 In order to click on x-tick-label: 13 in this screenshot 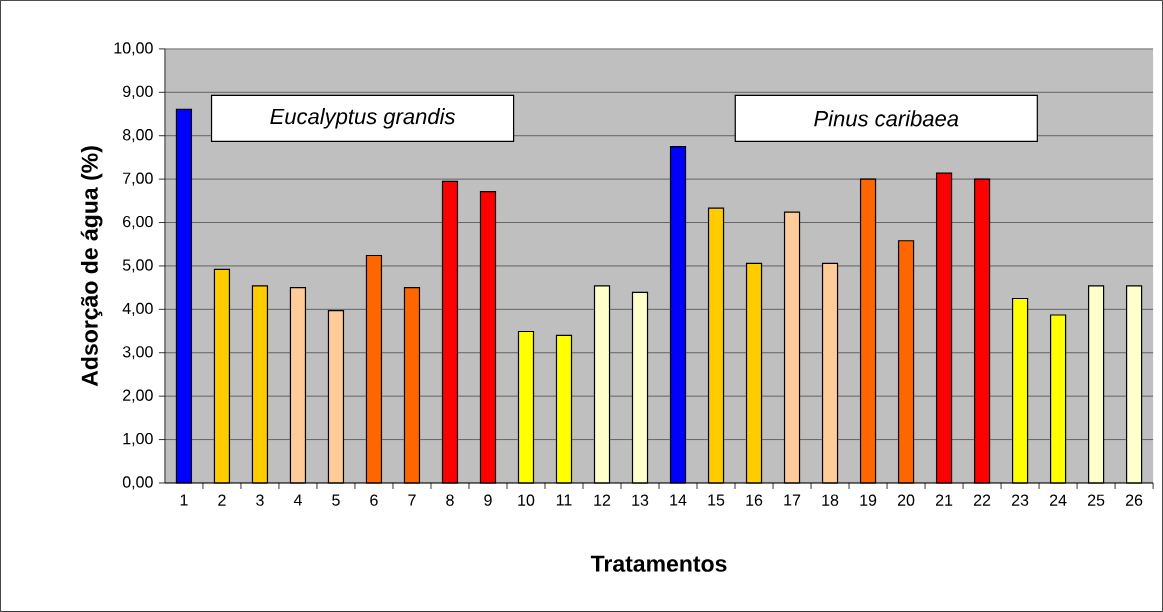, I will do `click(640, 500)`.